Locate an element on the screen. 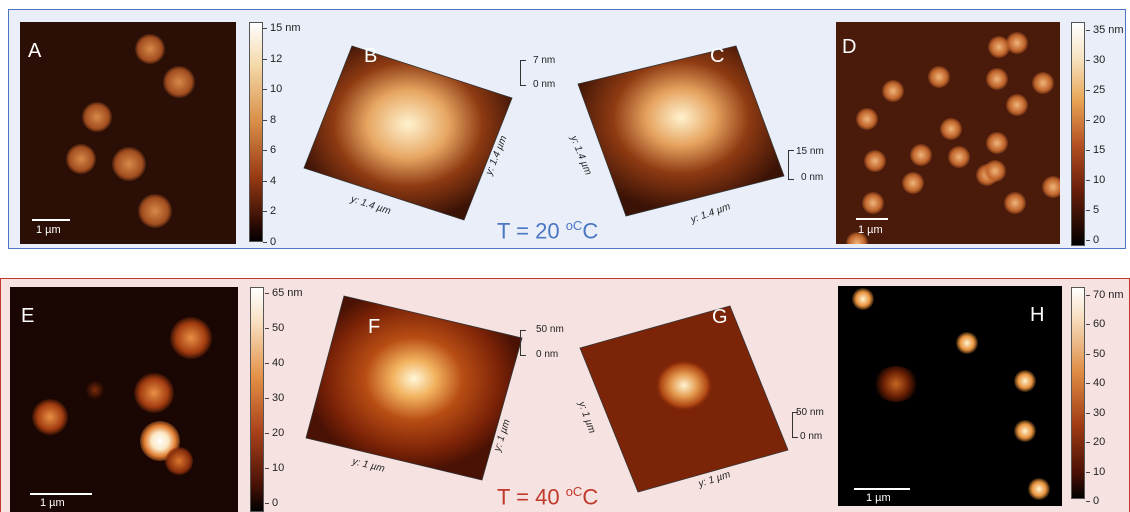  surface-plot-b is located at coordinates (408, 133).